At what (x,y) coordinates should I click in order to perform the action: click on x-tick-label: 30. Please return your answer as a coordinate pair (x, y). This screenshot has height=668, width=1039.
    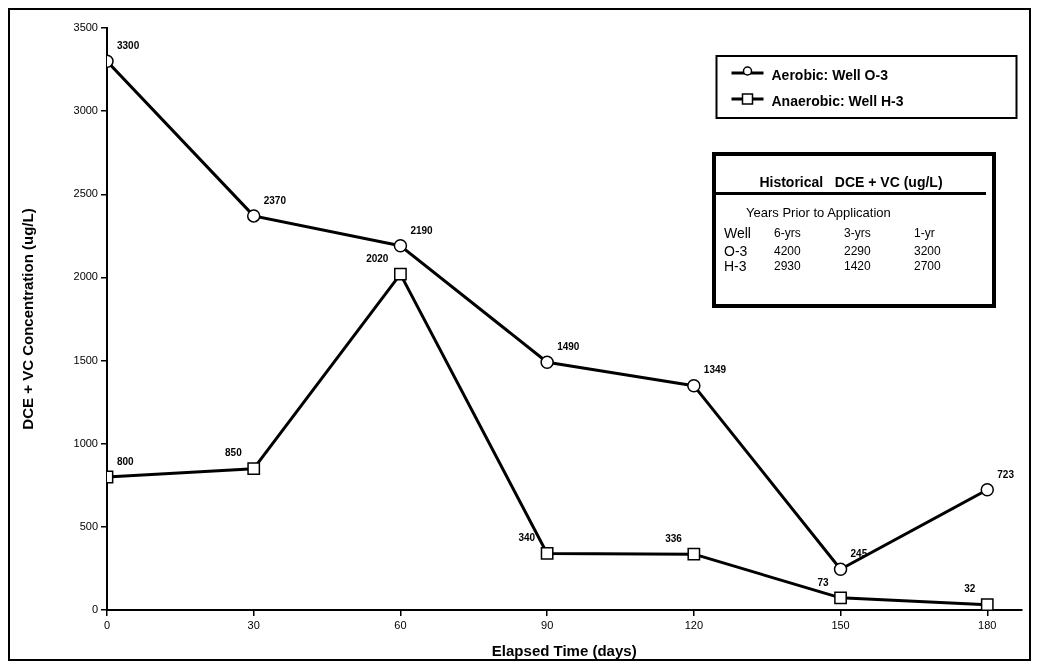
    Looking at the image, I should click on (253, 624).